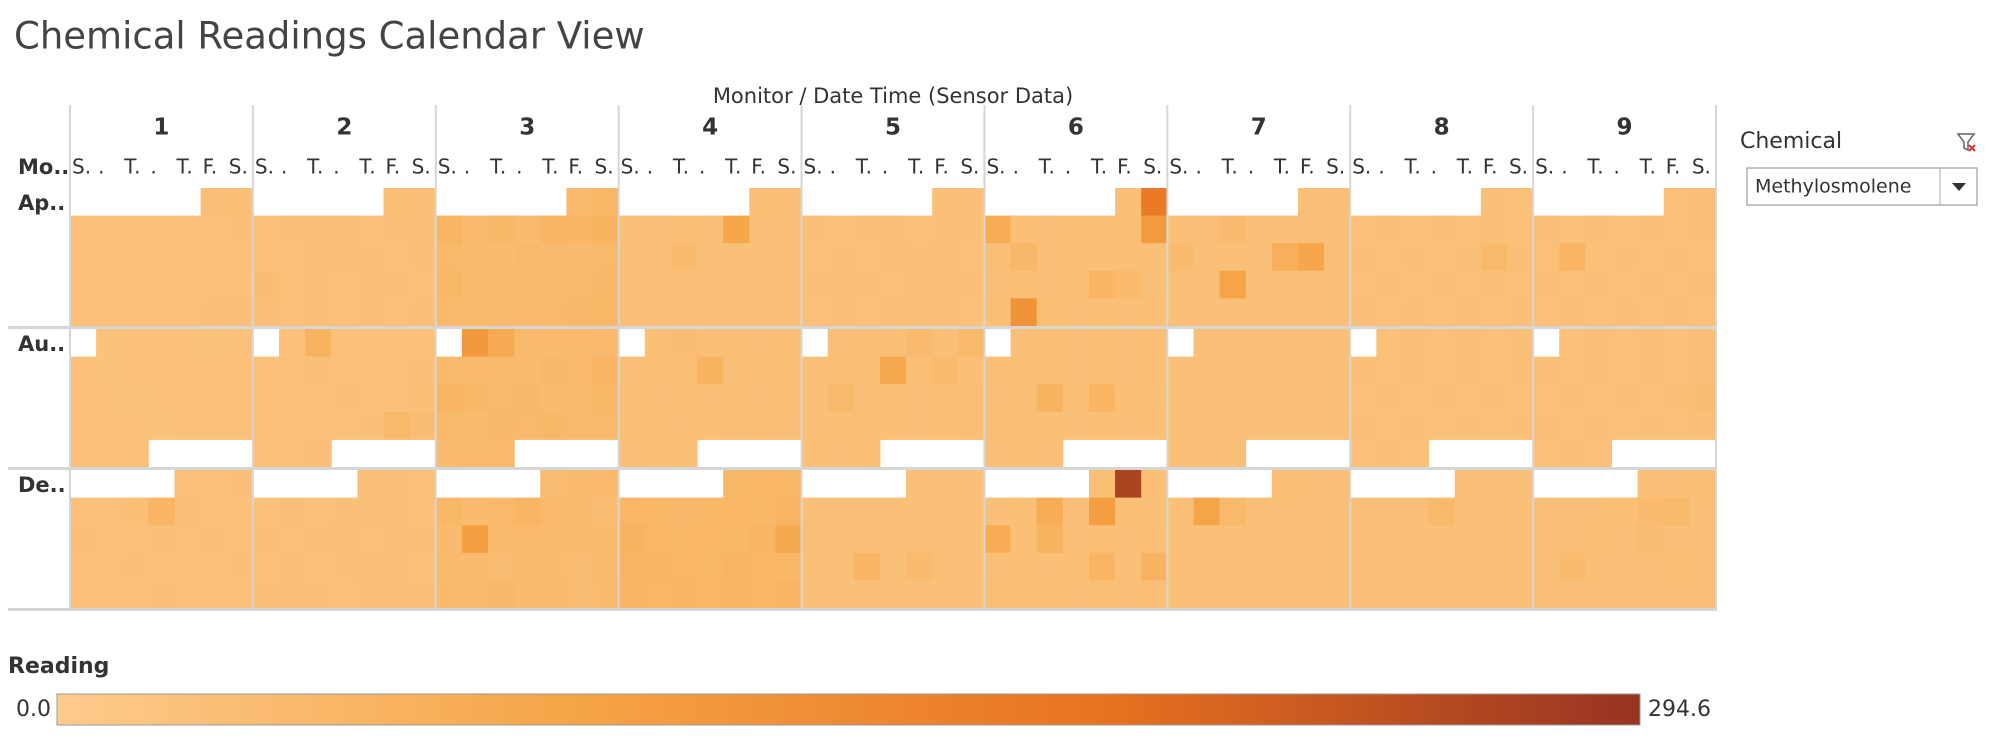 Image resolution: width=1998 pixels, height=740 pixels. I want to click on filter-icon, so click(1966, 142).